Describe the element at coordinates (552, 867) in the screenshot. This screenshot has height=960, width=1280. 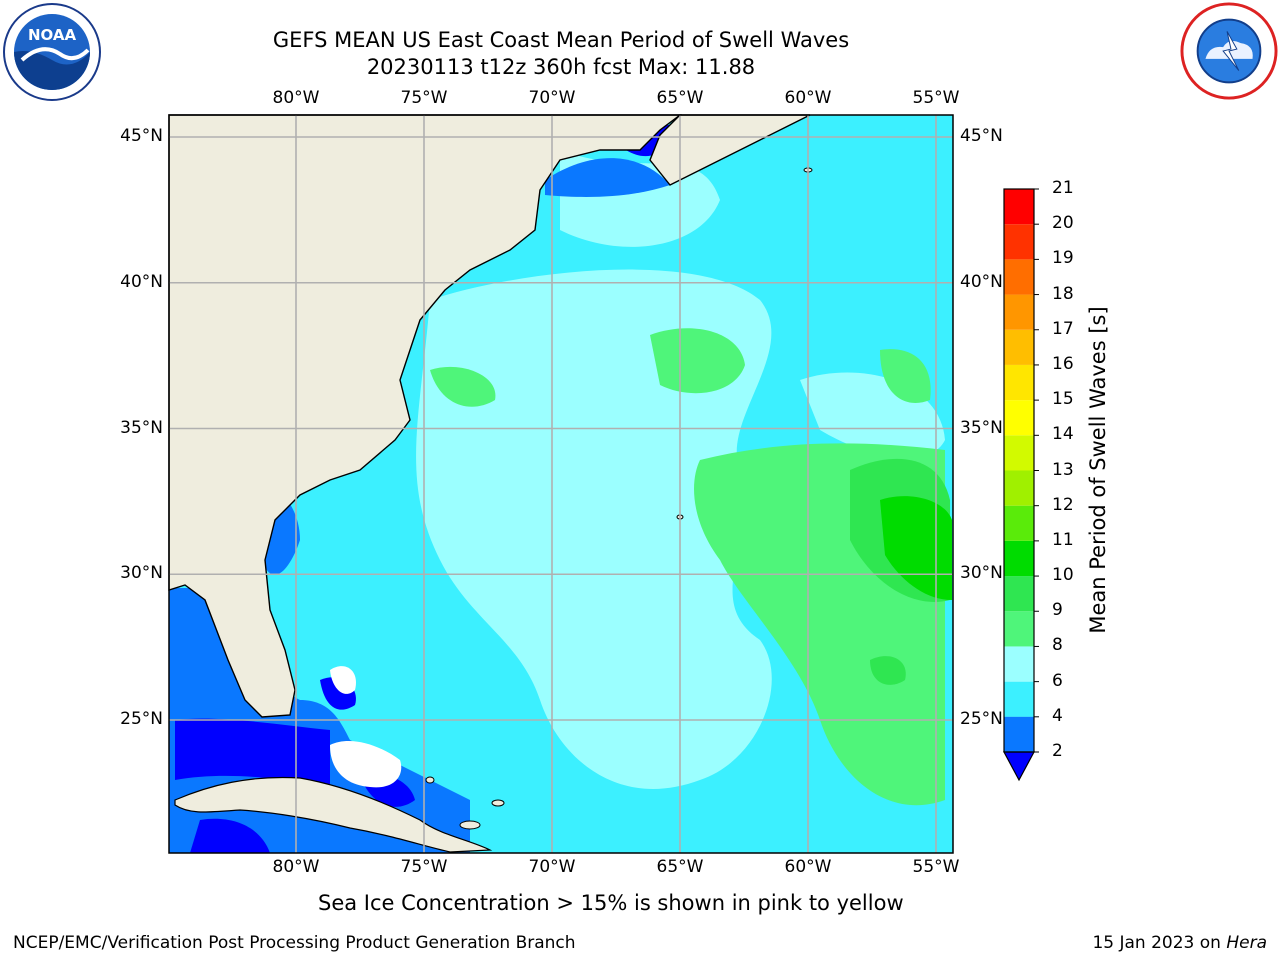
I see `lon-tick-bottom-2: 70°W` at that location.